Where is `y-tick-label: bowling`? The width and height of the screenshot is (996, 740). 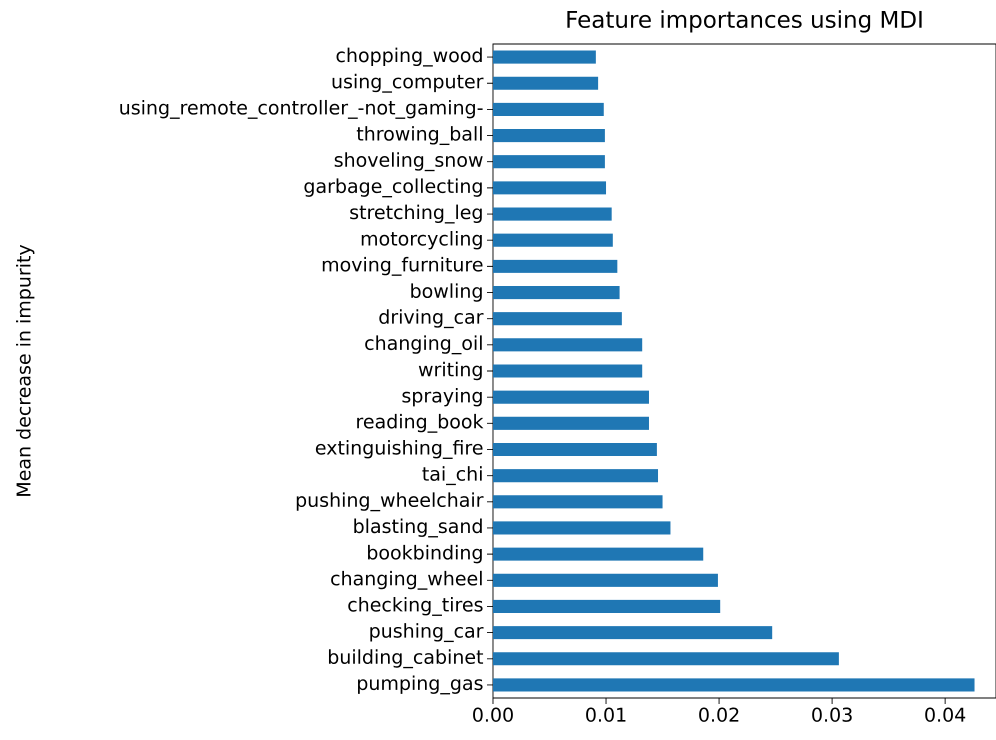
y-tick-label: bowling is located at coordinates (446, 292).